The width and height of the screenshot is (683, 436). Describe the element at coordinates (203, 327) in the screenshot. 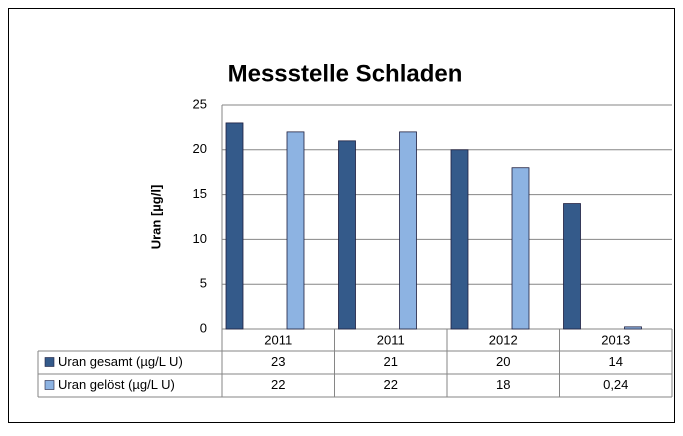

I see `y-tick-label: 0` at that location.